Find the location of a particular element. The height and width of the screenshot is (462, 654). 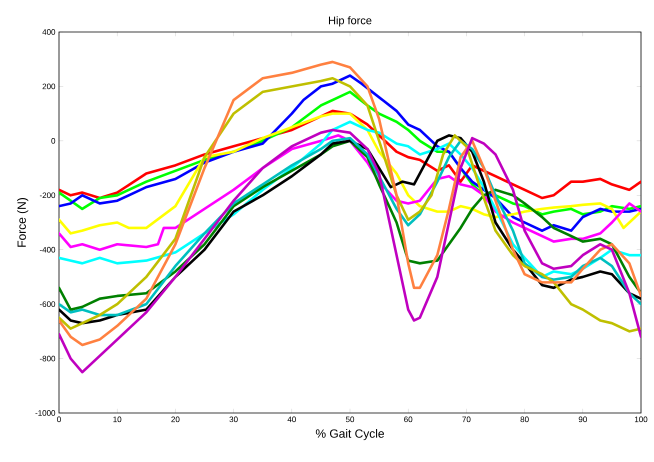

x-axis-title: % Gait Cycle is located at coordinates (350, 434).